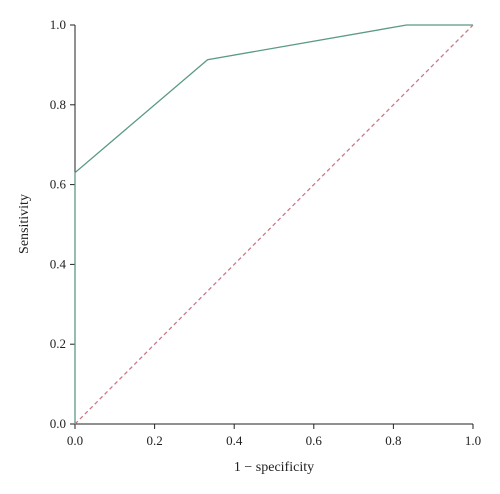 This screenshot has width=500, height=494. I want to click on y-tick-label: 0.4, so click(58, 263).